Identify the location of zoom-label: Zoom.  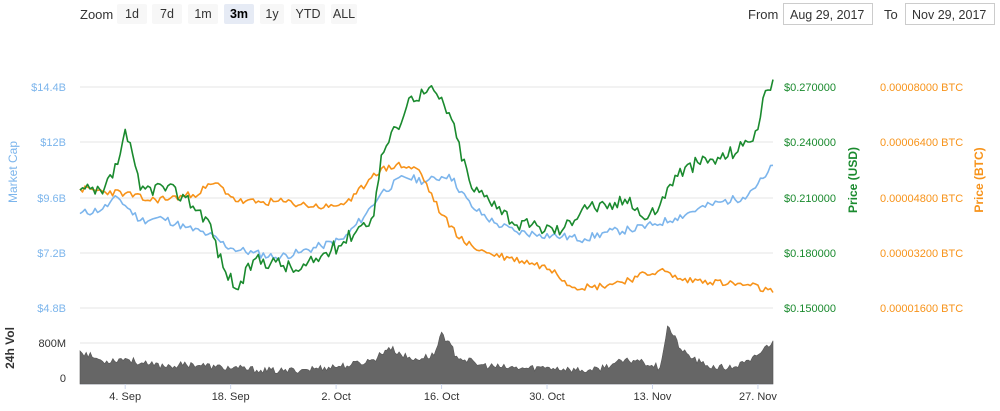
(97, 14).